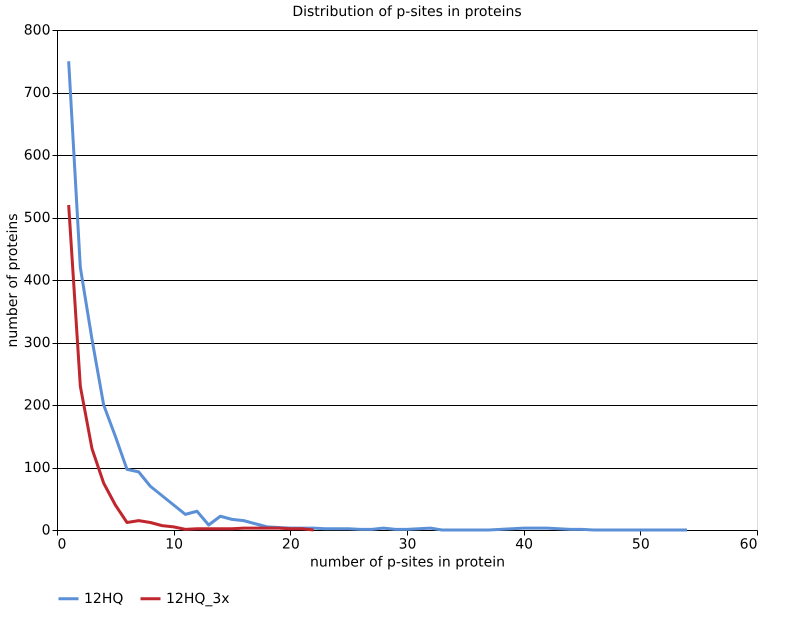 The height and width of the screenshot is (638, 808). Describe the element at coordinates (291, 544) in the screenshot. I see `x-tick-label: 20` at that location.